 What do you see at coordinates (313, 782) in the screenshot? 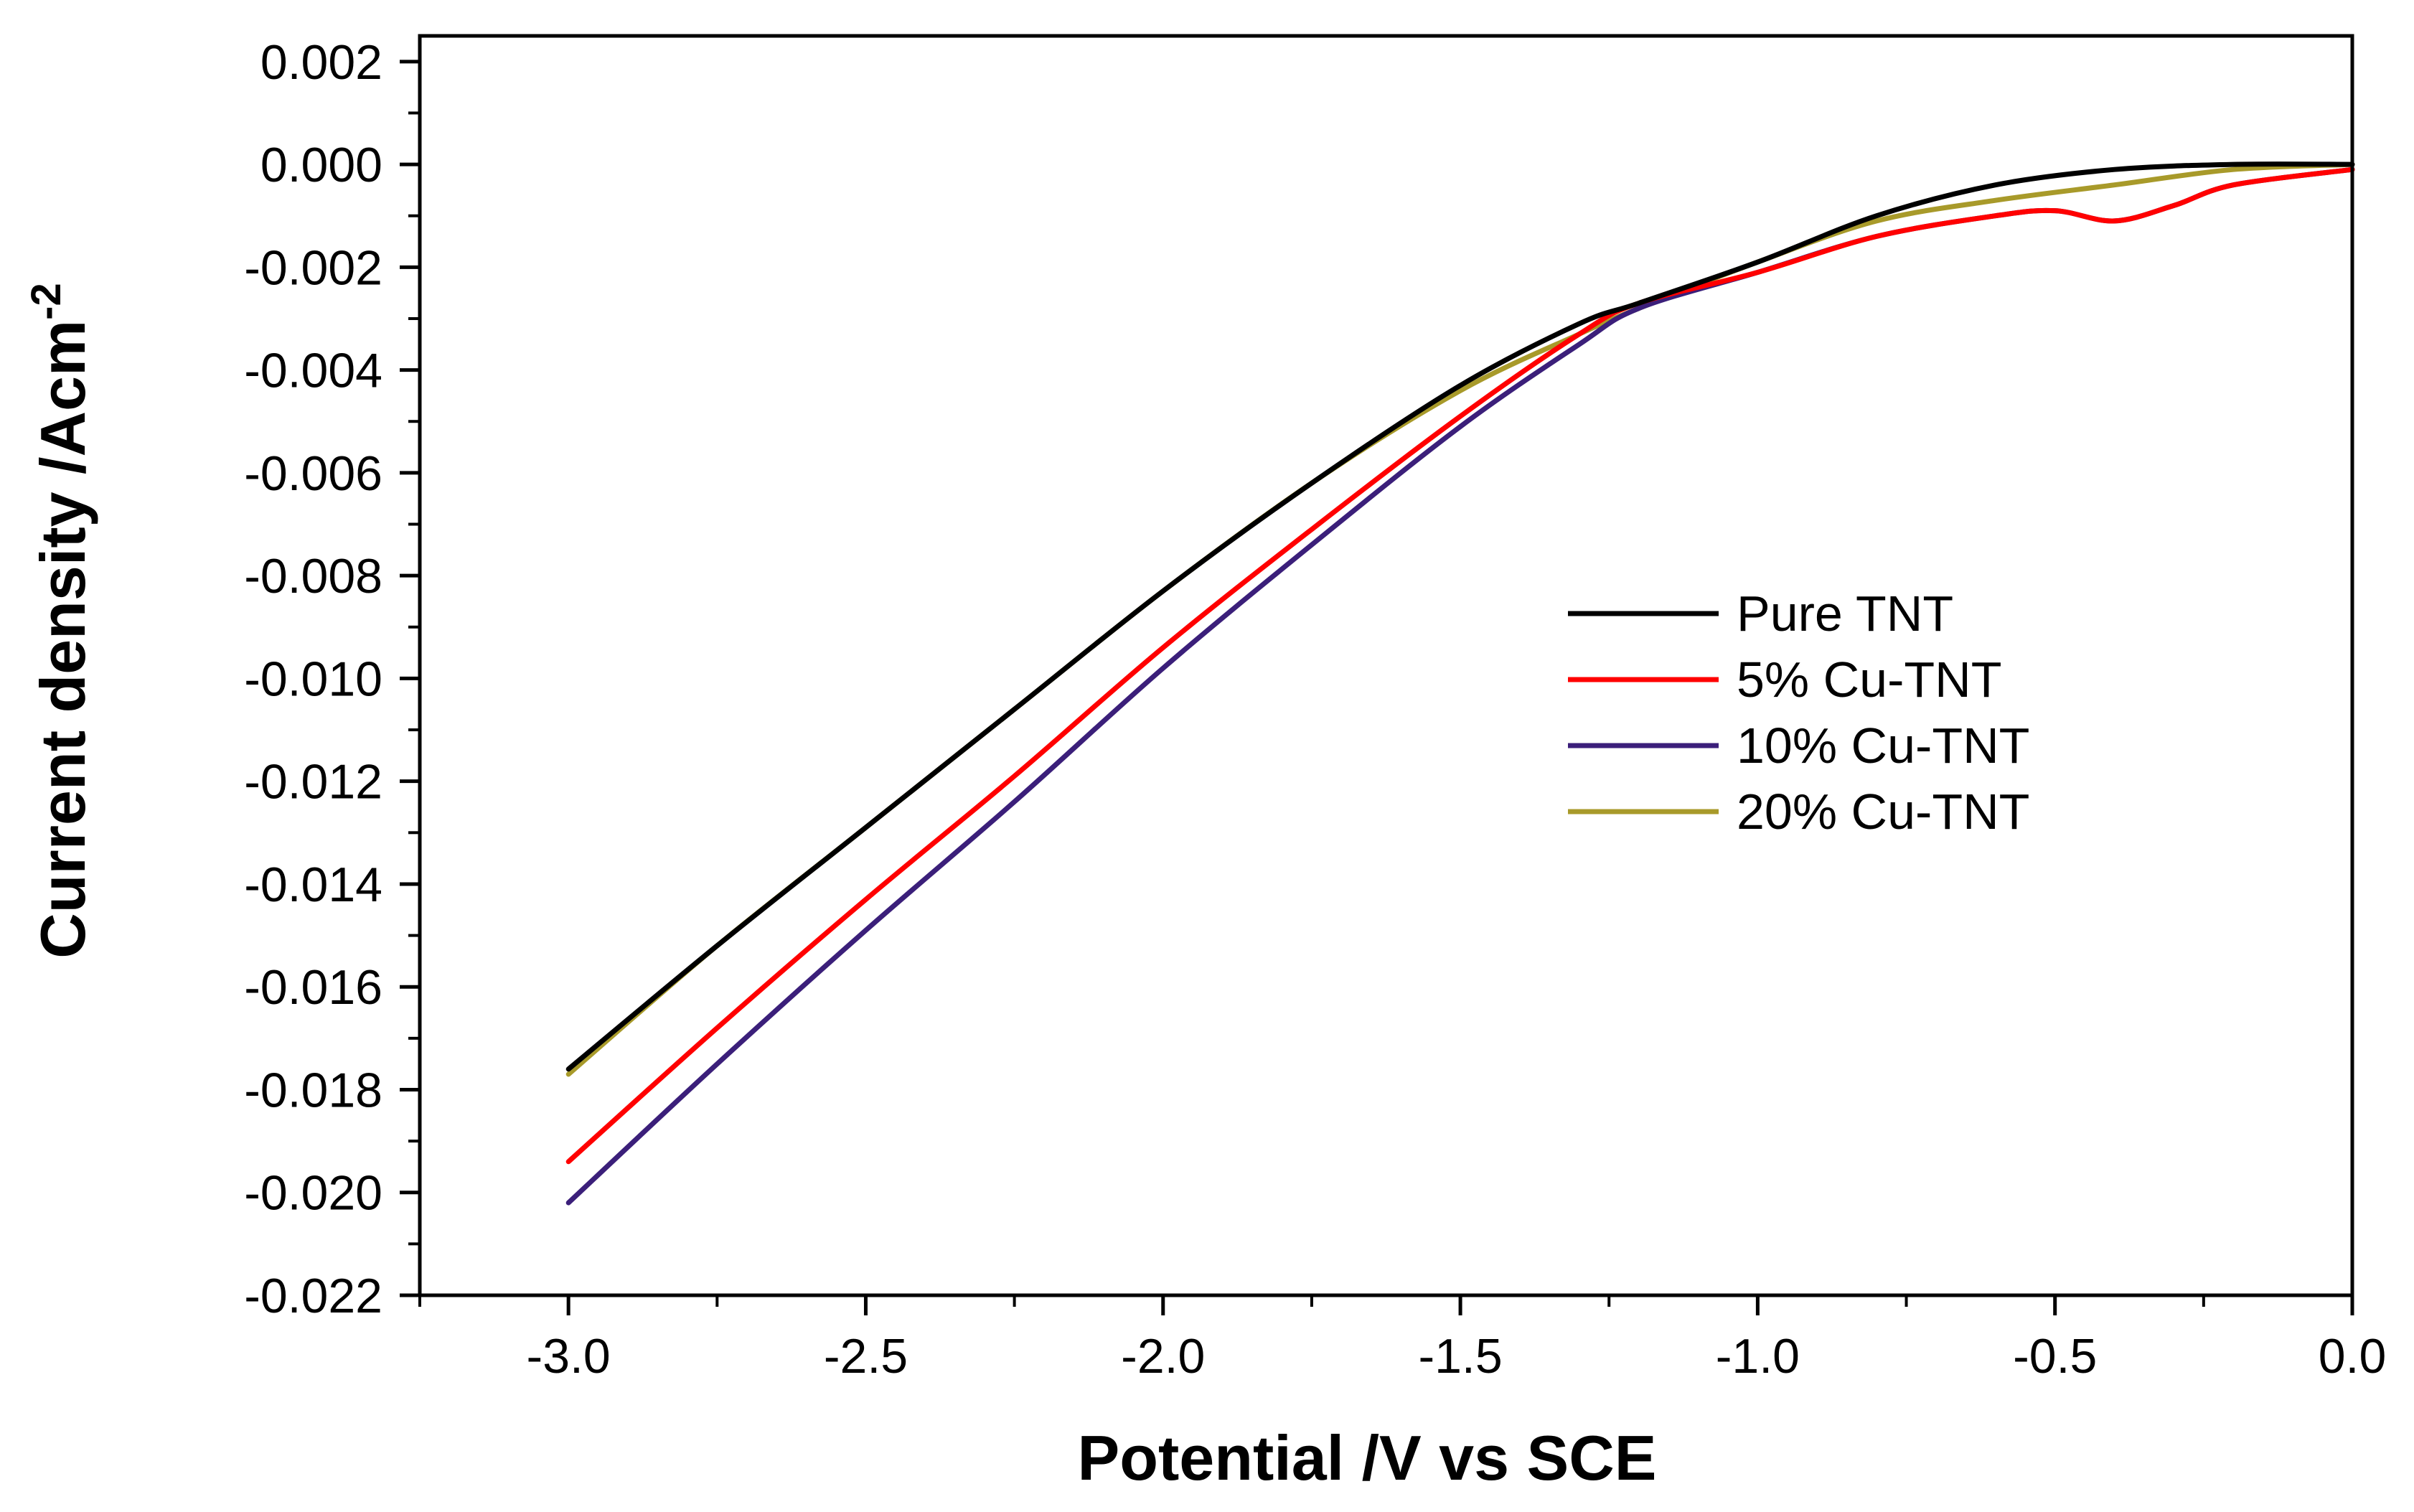
I see `y-tick-label: -0.012` at bounding box center [313, 782].